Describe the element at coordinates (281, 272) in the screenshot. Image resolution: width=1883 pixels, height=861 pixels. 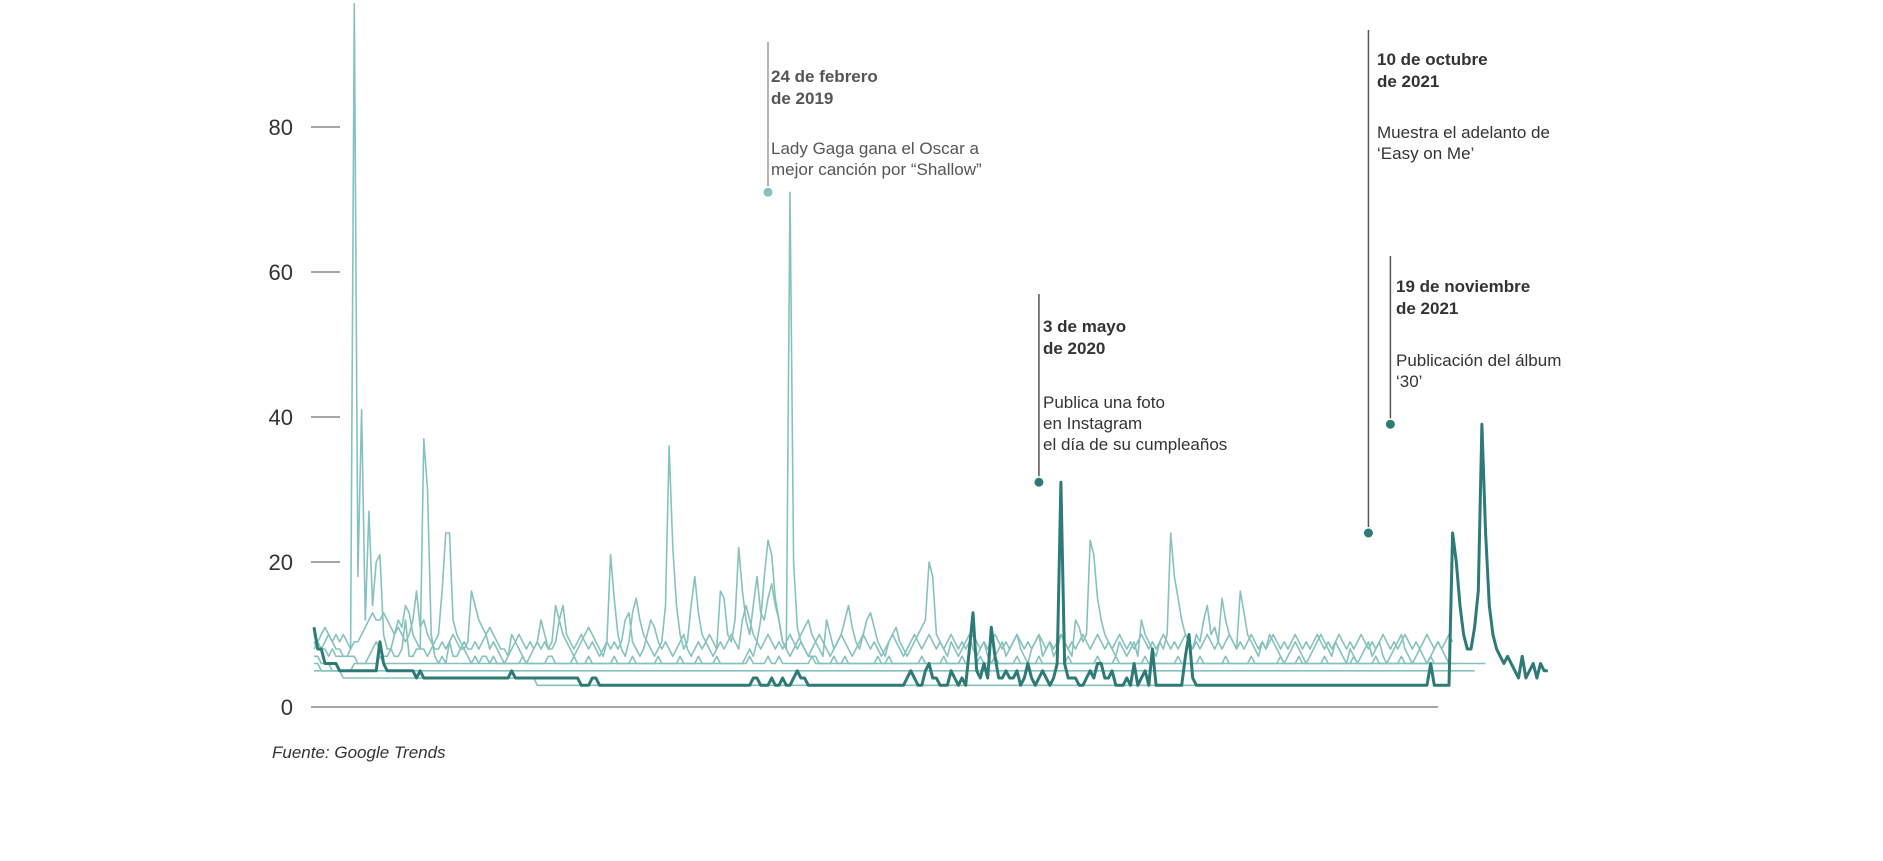
I see `y-tick-label-60: 60` at that location.